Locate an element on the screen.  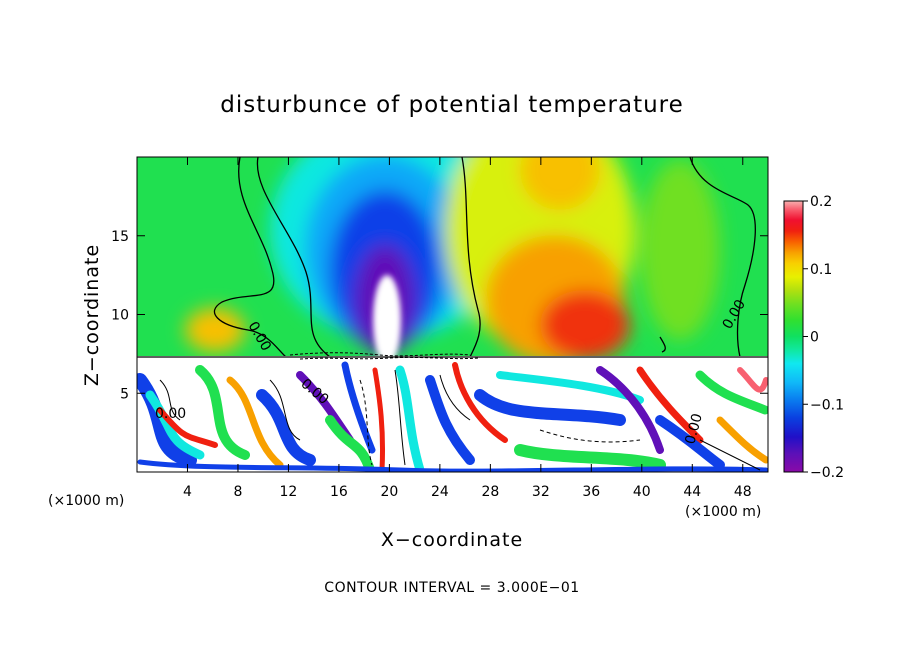
x-unit-right: (×1000 m) is located at coordinates (723, 512).